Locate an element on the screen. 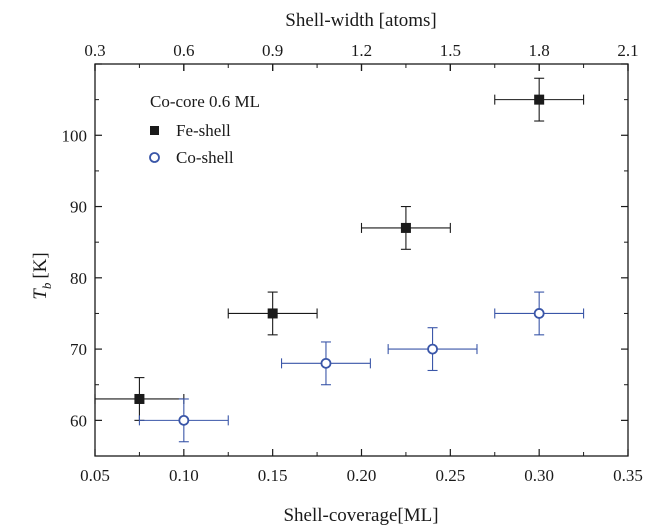 Image resolution: width=648 pixels, height=528 pixels. legend-marker-circle is located at coordinates (154, 157).